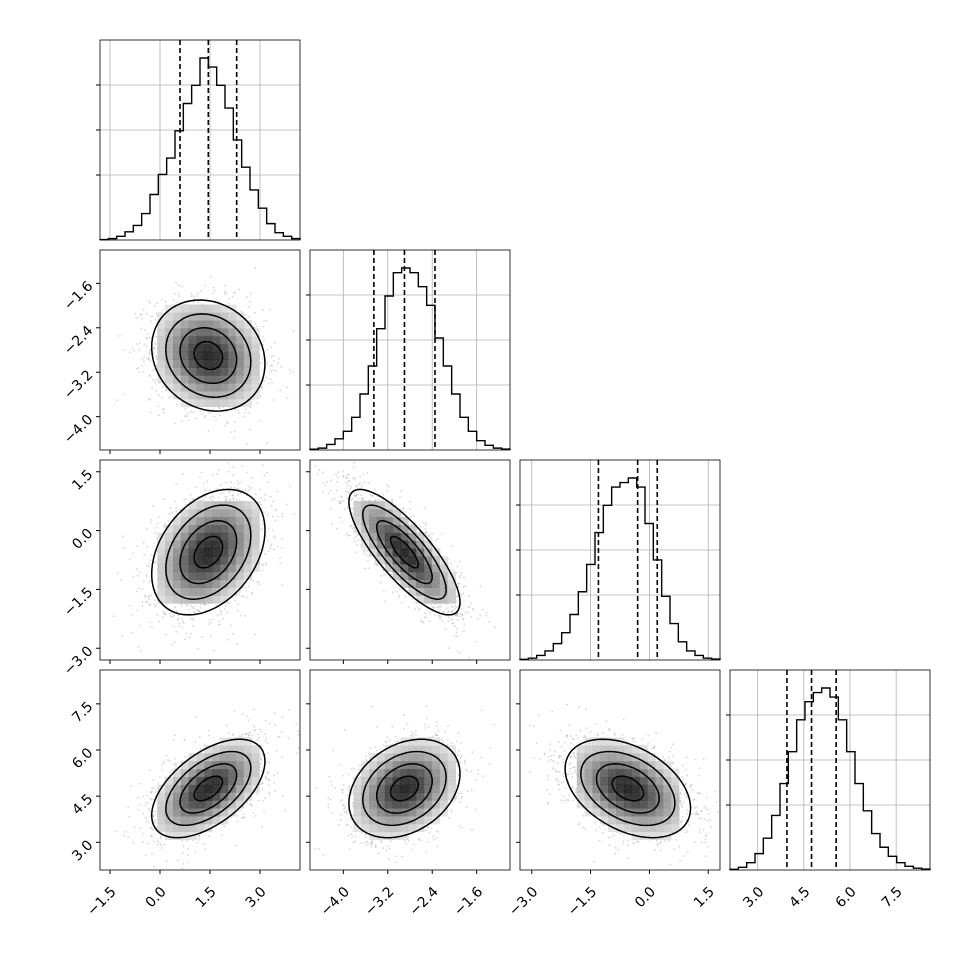  I want to click on panel-background, so click(830, 770).